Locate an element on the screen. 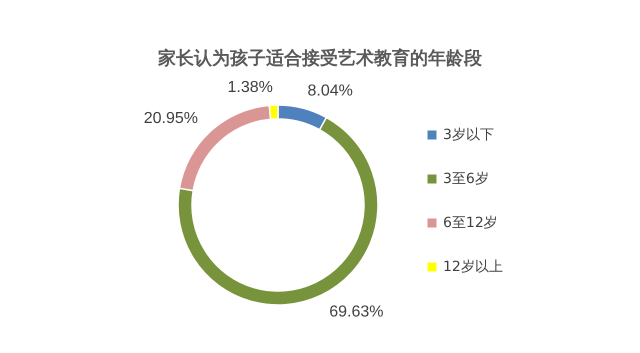 The width and height of the screenshot is (640, 353). data-label: 20.95% is located at coordinates (171, 119).